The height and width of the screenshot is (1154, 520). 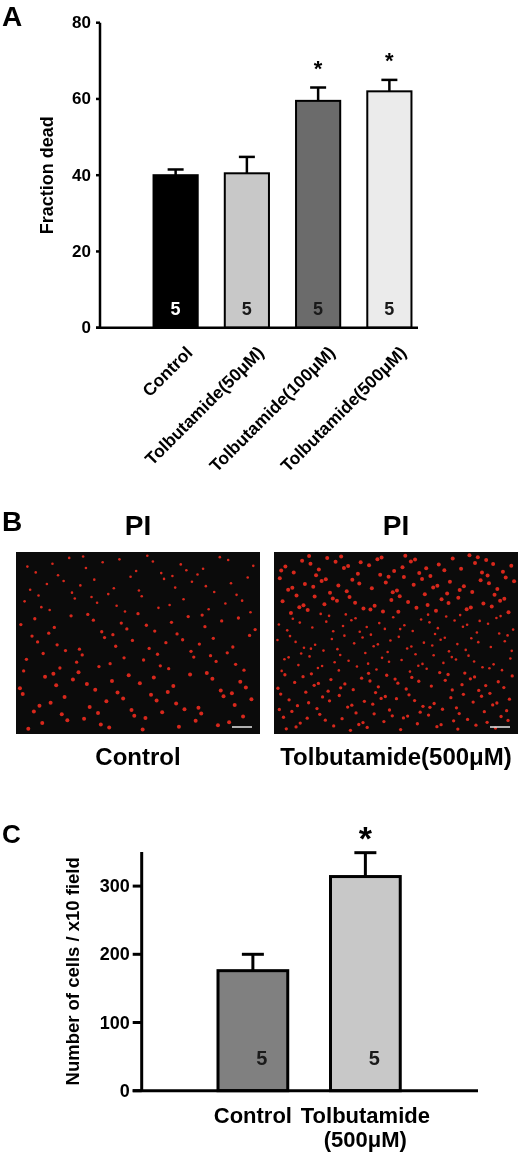 I want to click on y-tick-label: 200, so click(x=114, y=954).